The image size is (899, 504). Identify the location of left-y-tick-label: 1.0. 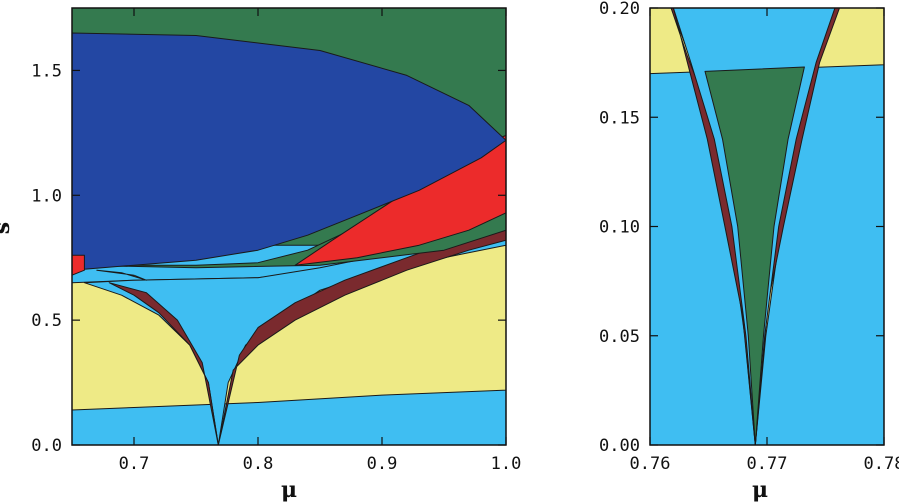
(46, 196).